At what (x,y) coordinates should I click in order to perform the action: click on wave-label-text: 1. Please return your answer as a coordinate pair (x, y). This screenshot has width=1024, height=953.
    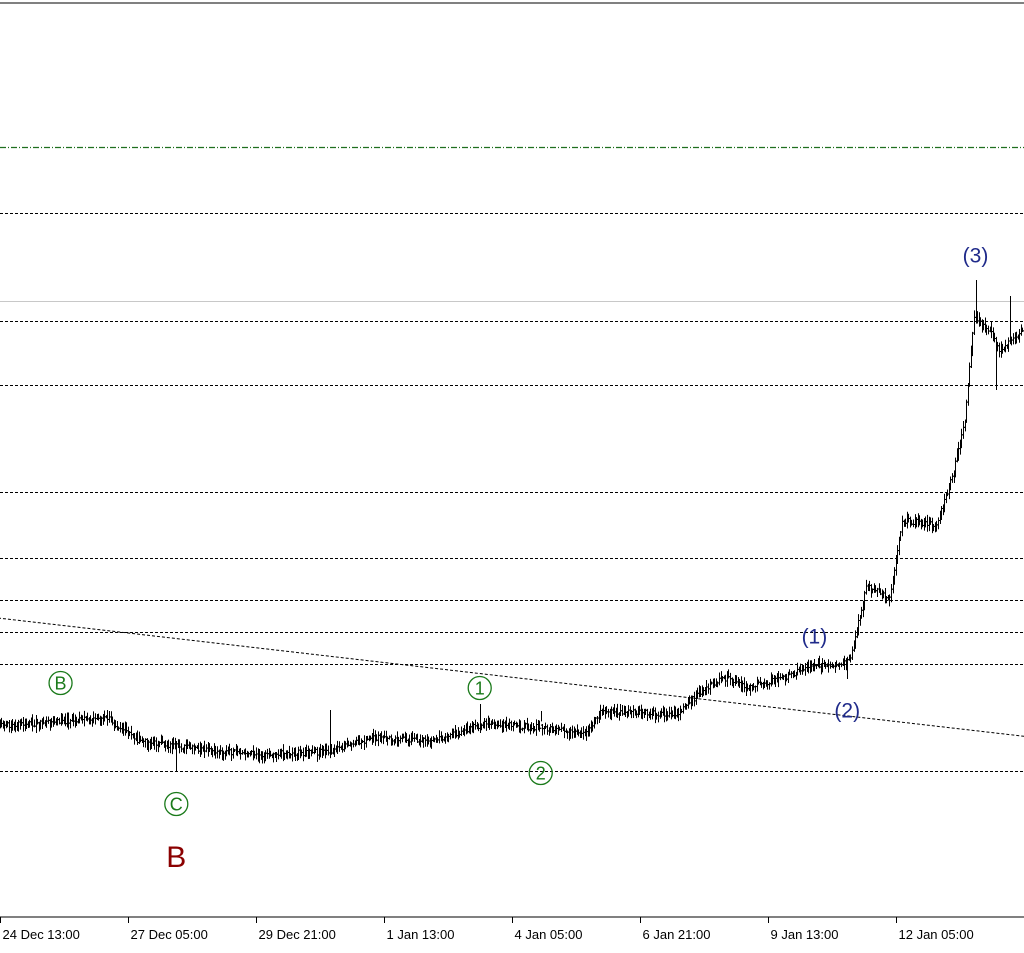
    Looking at the image, I should click on (480, 689).